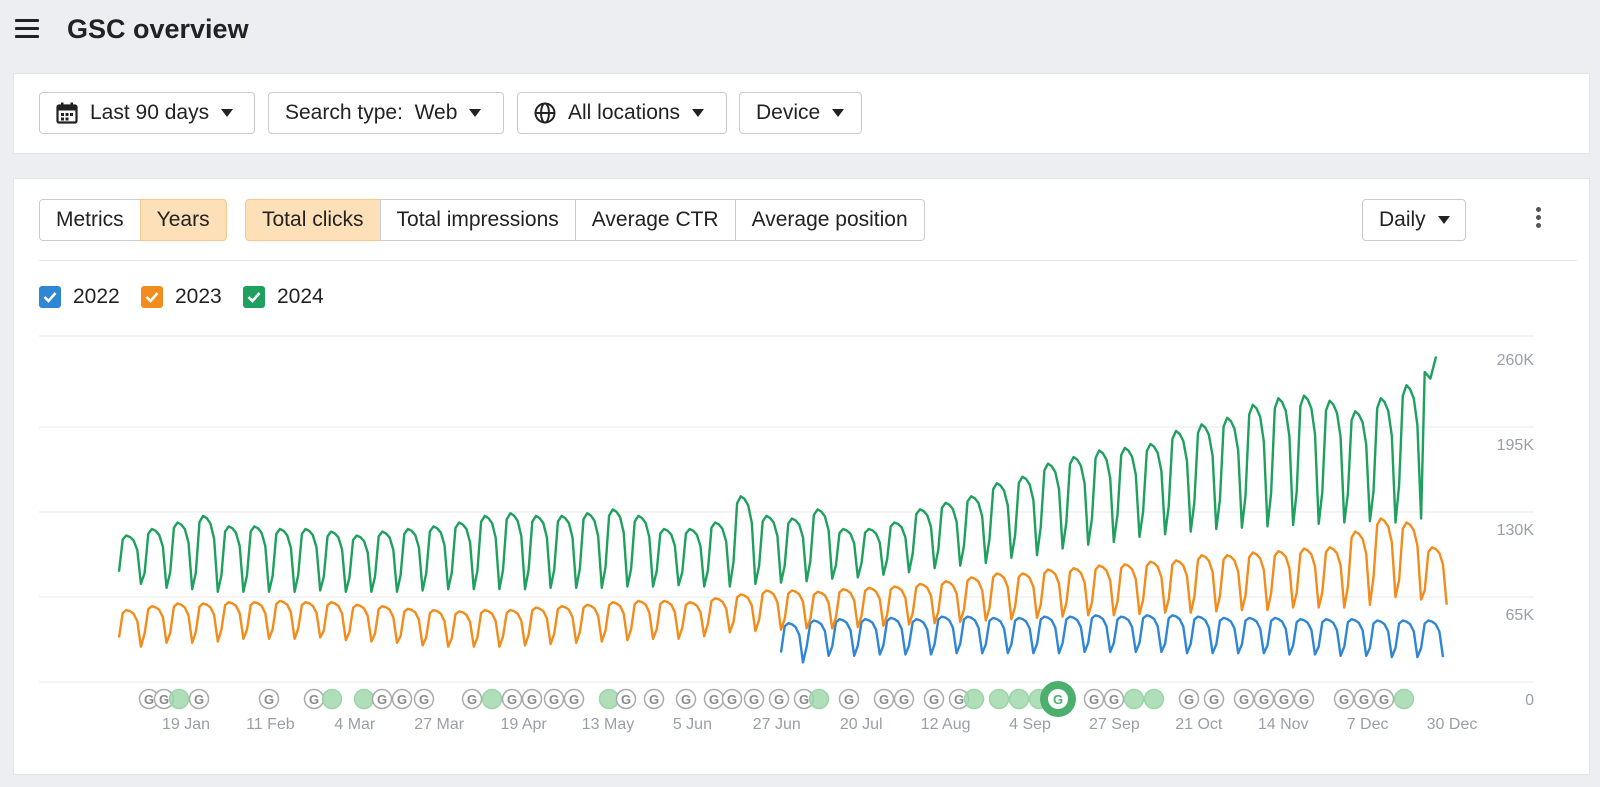 This screenshot has width=1600, height=787. Describe the element at coordinates (788, 112) in the screenshot. I see `device-label: Device` at that location.